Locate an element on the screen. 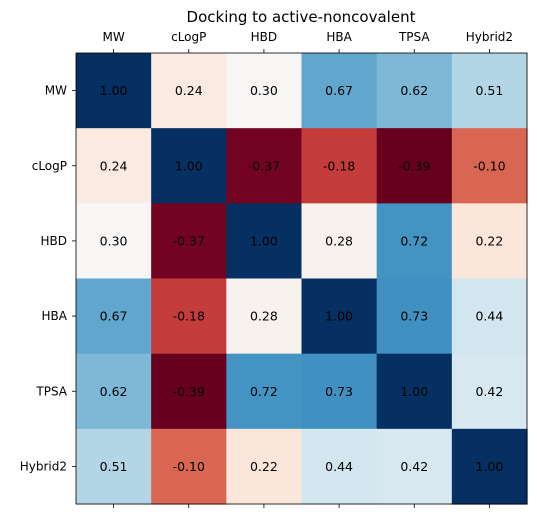 The width and height of the screenshot is (537, 520). heatmap-cell-Hybrid2-HBD is located at coordinates (264, 466).